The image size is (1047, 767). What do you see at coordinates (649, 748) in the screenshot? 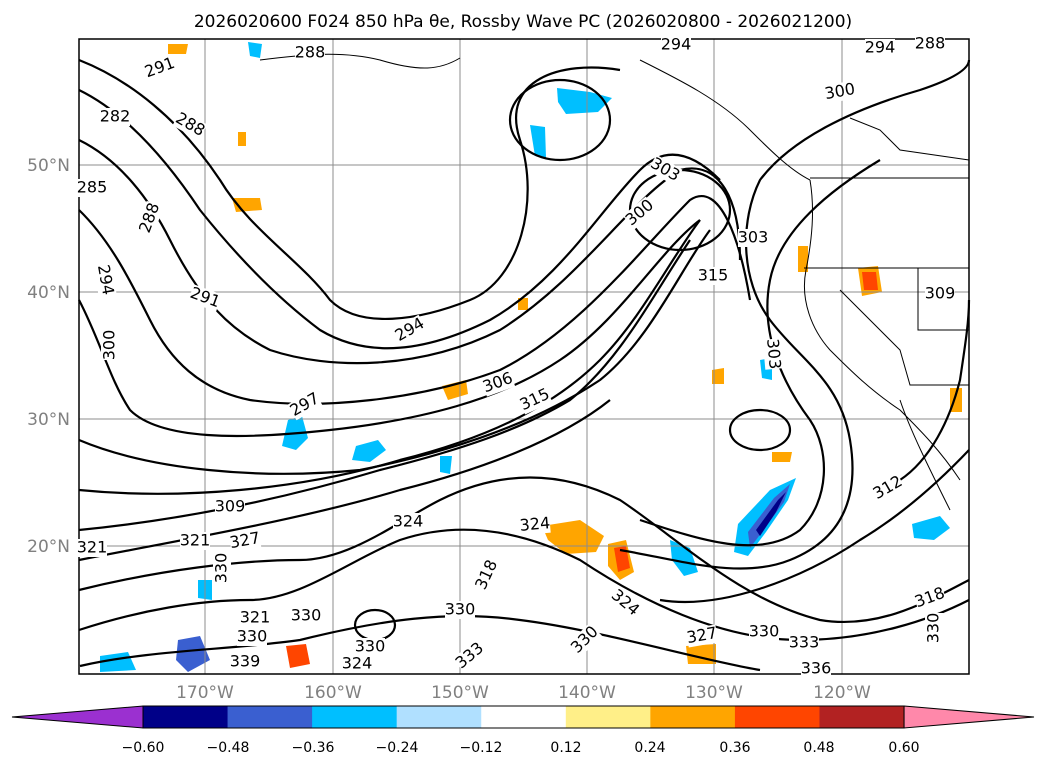
I see `colorbar-tick-label: 0.24` at bounding box center [649, 748].